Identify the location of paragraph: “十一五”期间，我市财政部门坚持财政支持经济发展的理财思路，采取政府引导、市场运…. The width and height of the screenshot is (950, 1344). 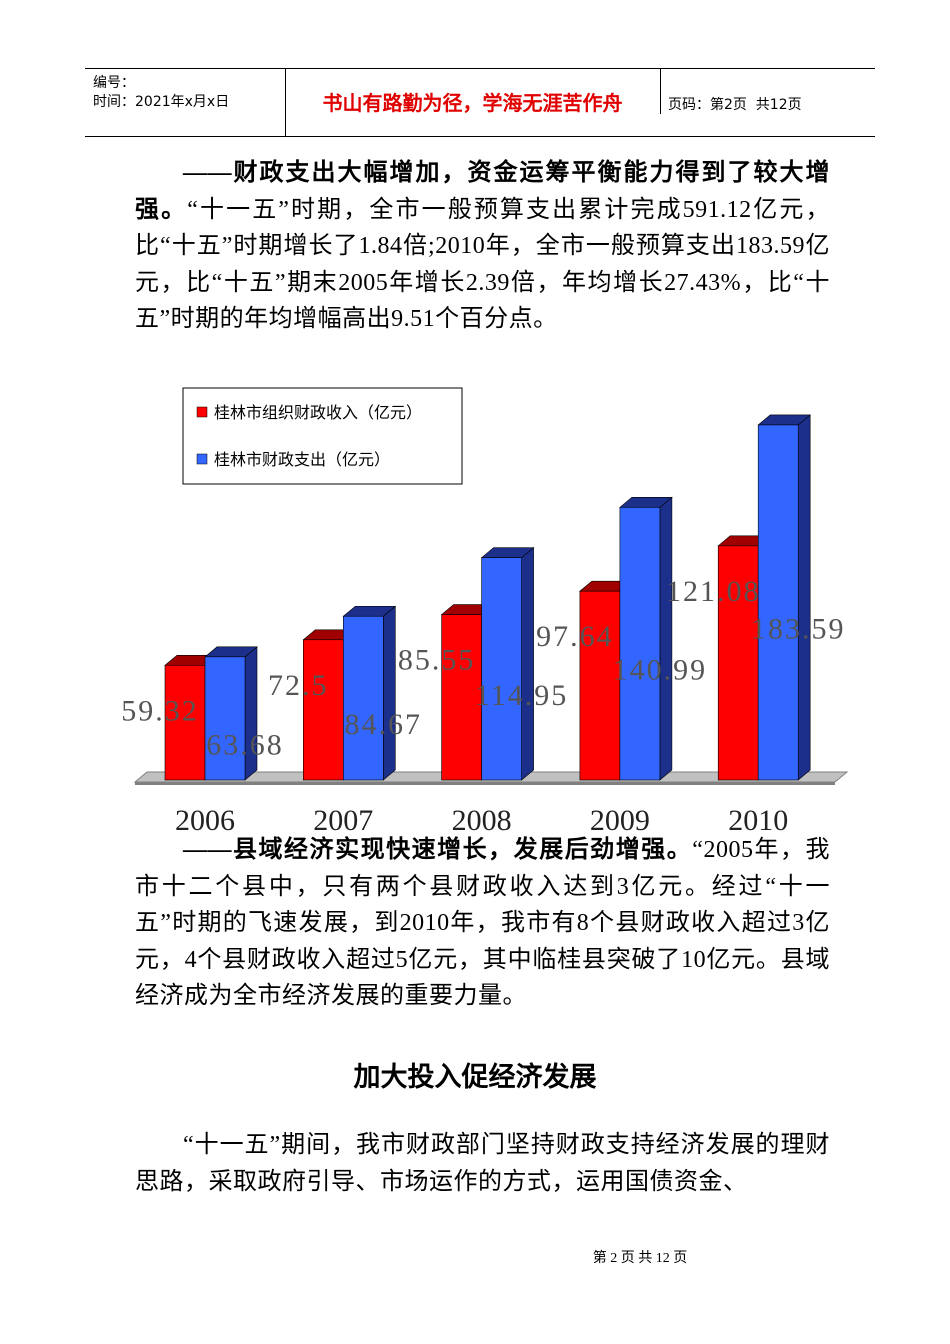
(482, 1163).